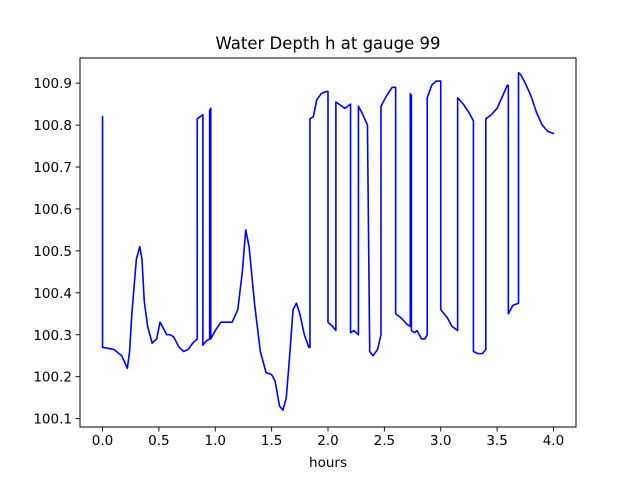 The image size is (640, 485). What do you see at coordinates (52, 210) in the screenshot?
I see `y-tick-label: 100.6` at bounding box center [52, 210].